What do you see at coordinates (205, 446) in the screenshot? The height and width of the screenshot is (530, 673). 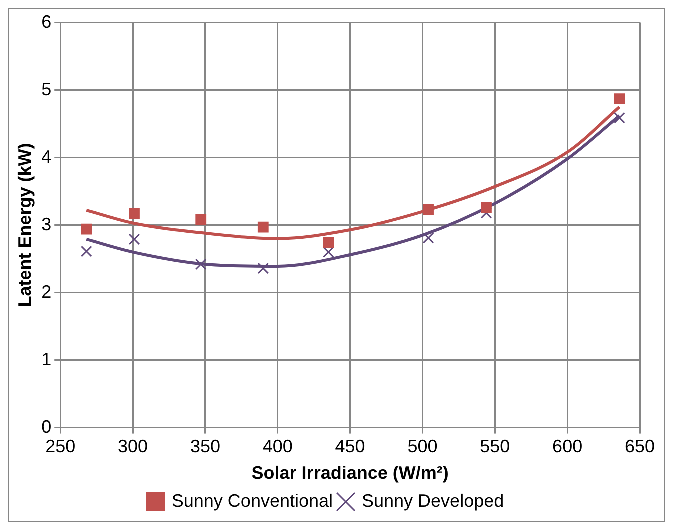 I see `x-tick-label: 350` at bounding box center [205, 446].